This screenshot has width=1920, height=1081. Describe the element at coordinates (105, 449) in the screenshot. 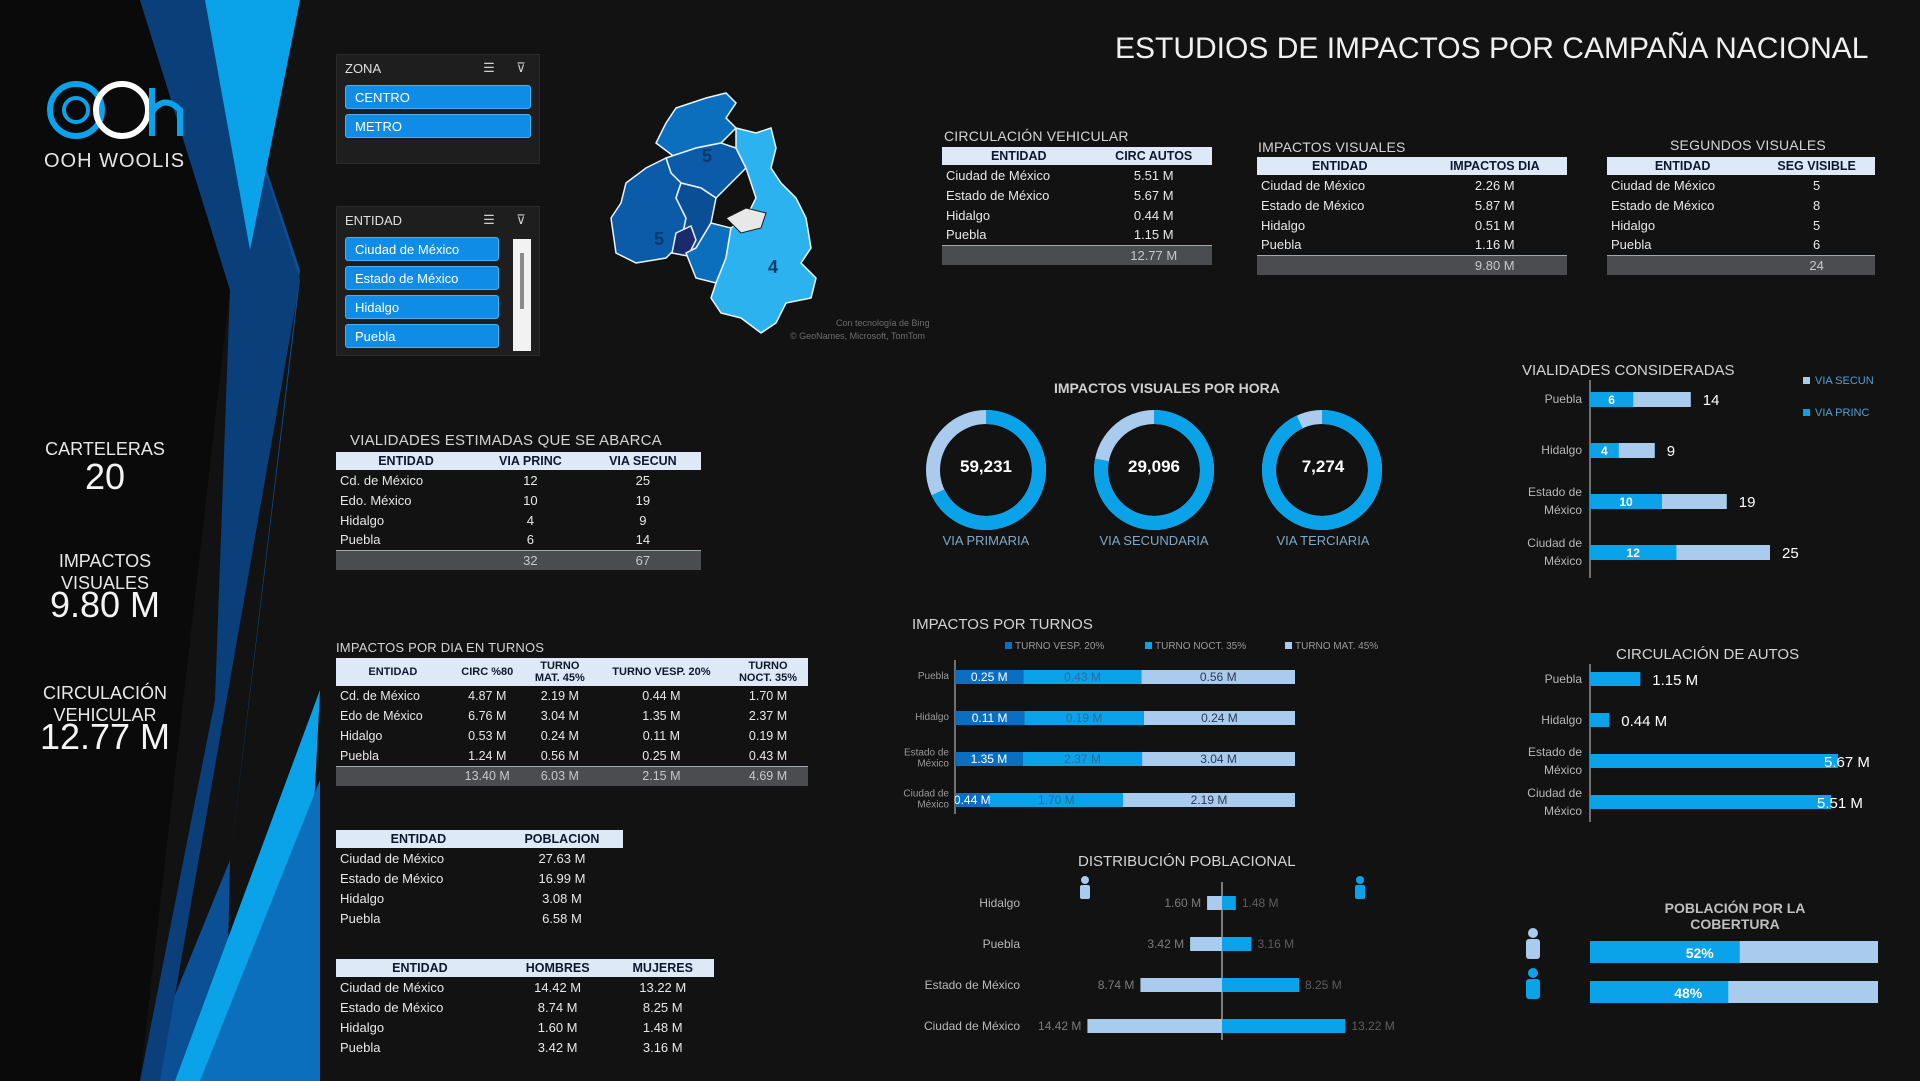

I see `kpi-label-carteleras: CARTELERAS` at that location.